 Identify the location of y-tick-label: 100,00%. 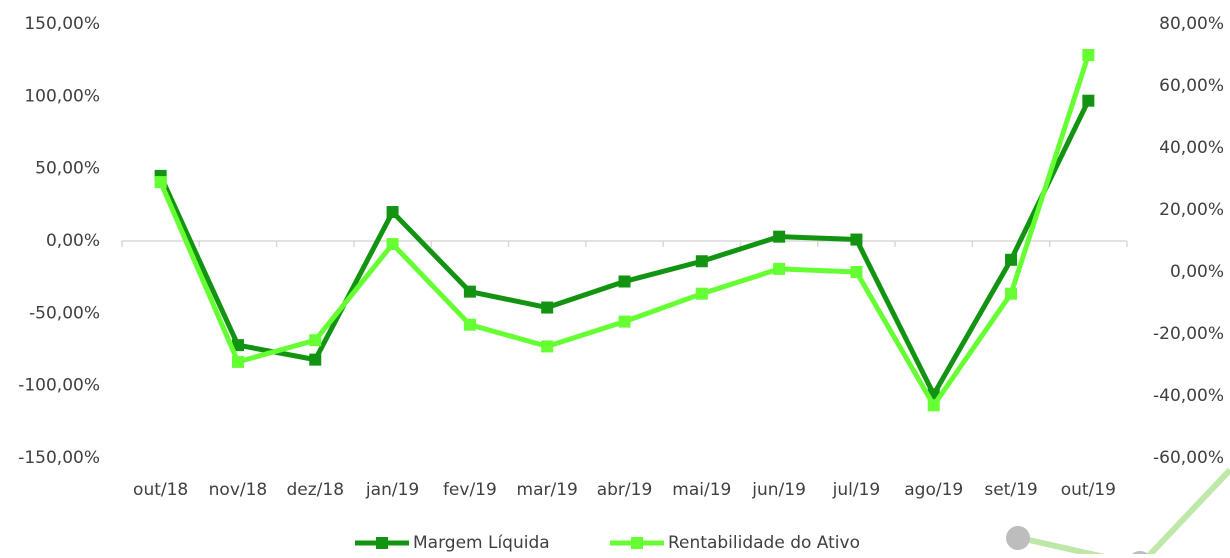
(62, 96).